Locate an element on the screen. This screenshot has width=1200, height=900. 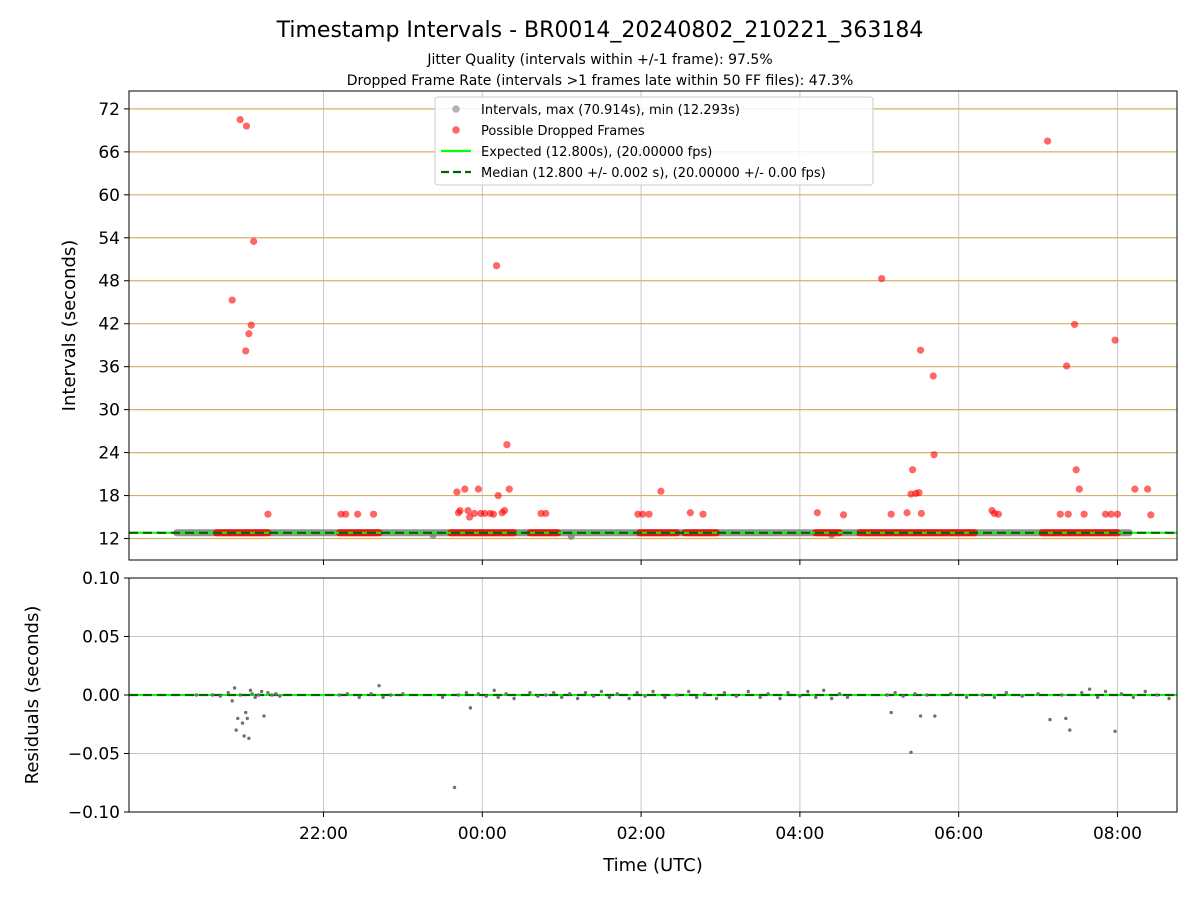
x-tick-label: 08:00 is located at coordinates (1117, 834).